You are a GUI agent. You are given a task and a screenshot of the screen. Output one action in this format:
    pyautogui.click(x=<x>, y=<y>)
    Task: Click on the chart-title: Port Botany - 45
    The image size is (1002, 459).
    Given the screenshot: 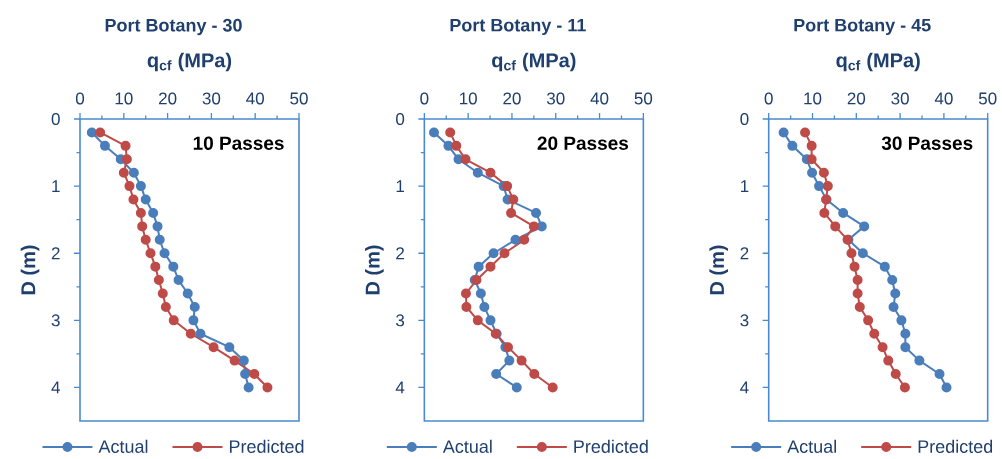 What is the action you would take?
    pyautogui.click(x=862, y=27)
    